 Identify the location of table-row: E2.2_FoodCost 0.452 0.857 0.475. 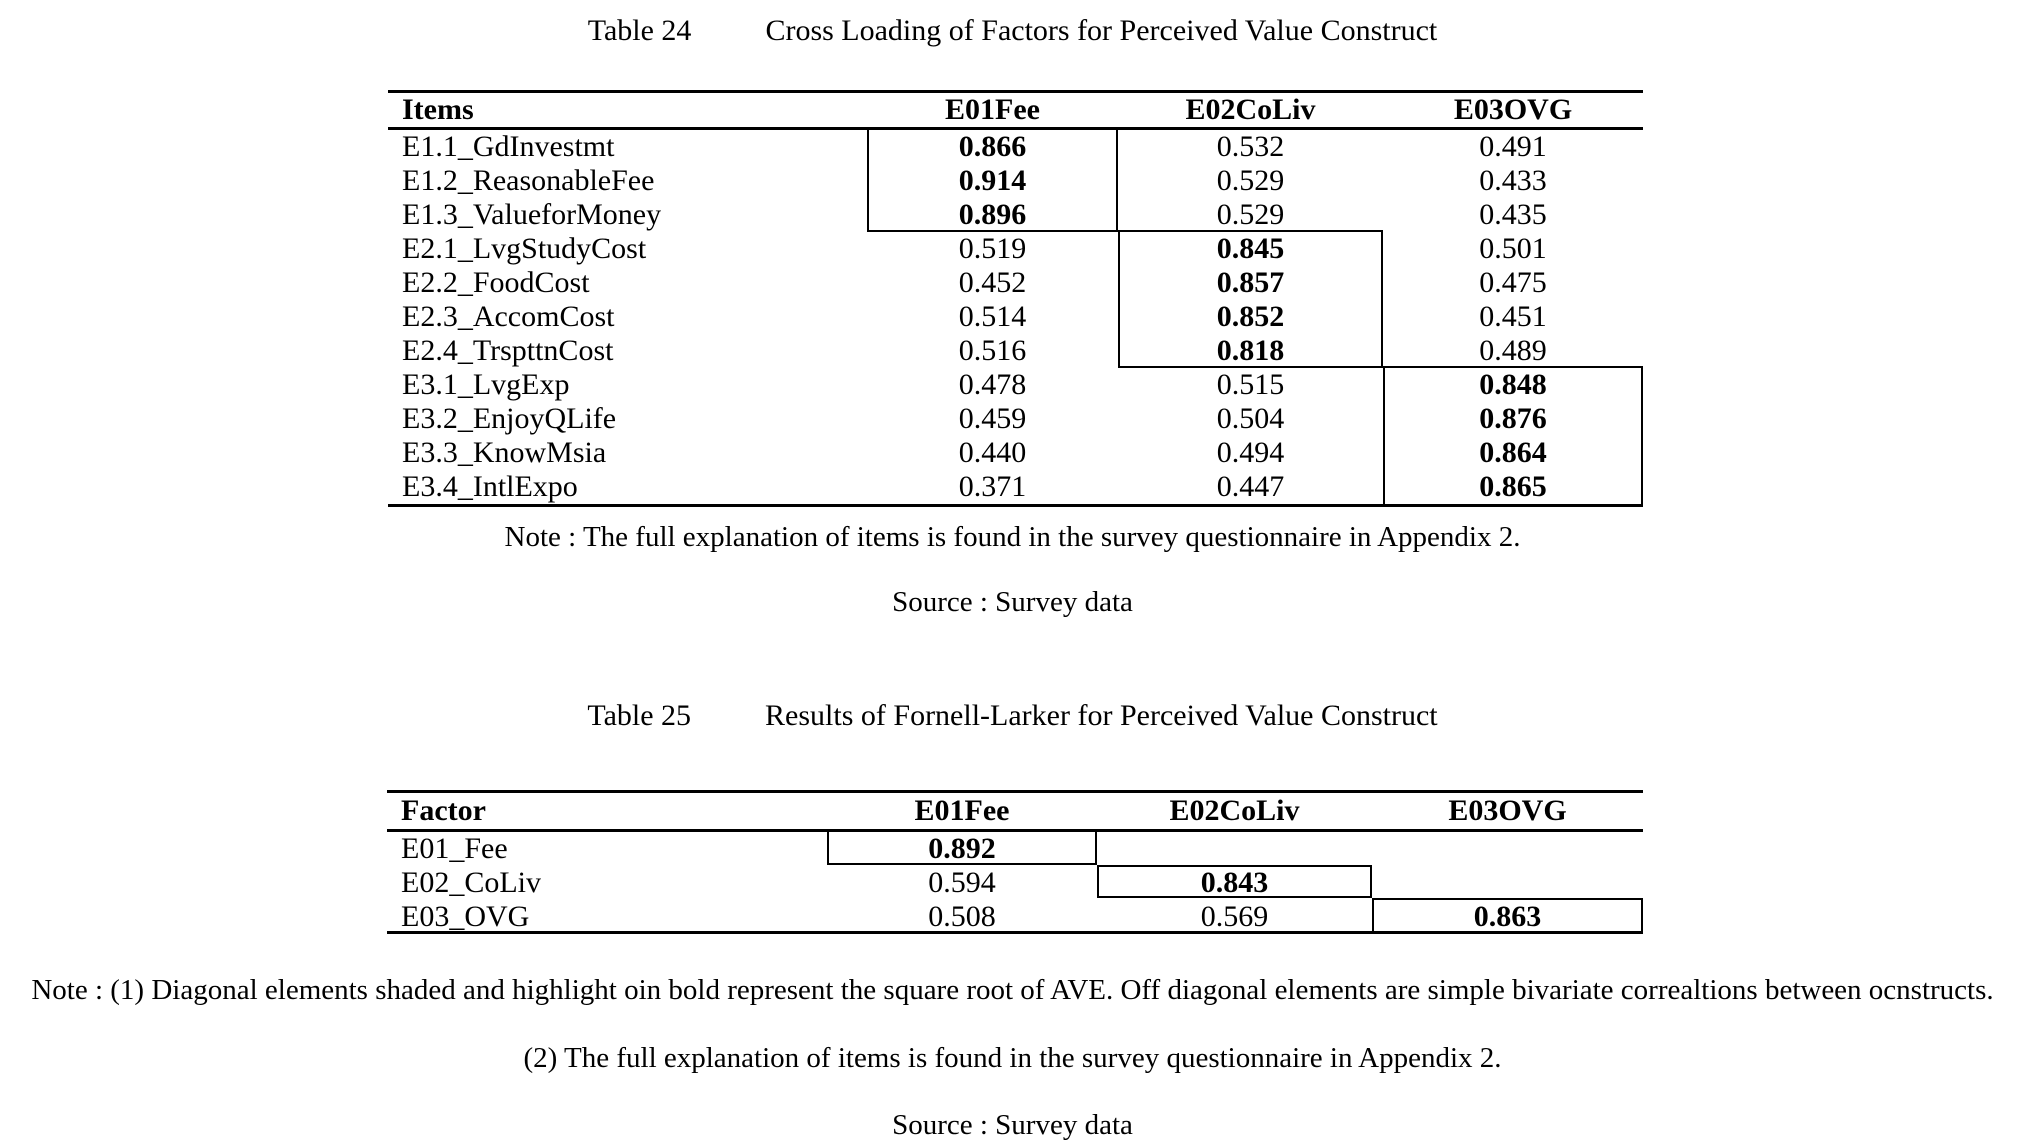
(1015, 283).